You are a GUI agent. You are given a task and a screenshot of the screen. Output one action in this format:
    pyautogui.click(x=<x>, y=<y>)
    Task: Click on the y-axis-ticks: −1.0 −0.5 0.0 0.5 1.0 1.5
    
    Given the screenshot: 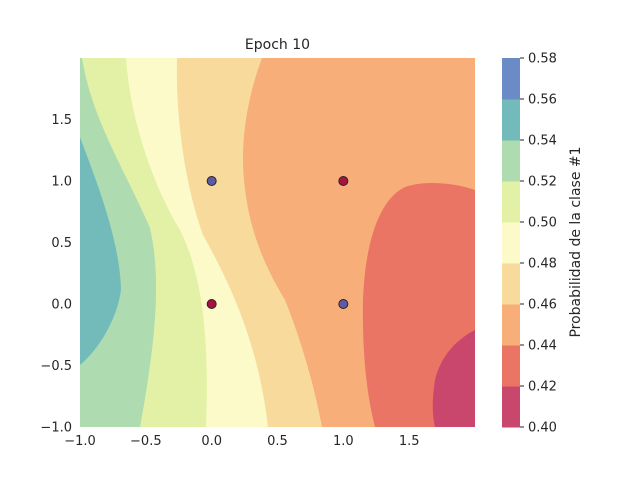 What is the action you would take?
    pyautogui.click(x=56, y=274)
    